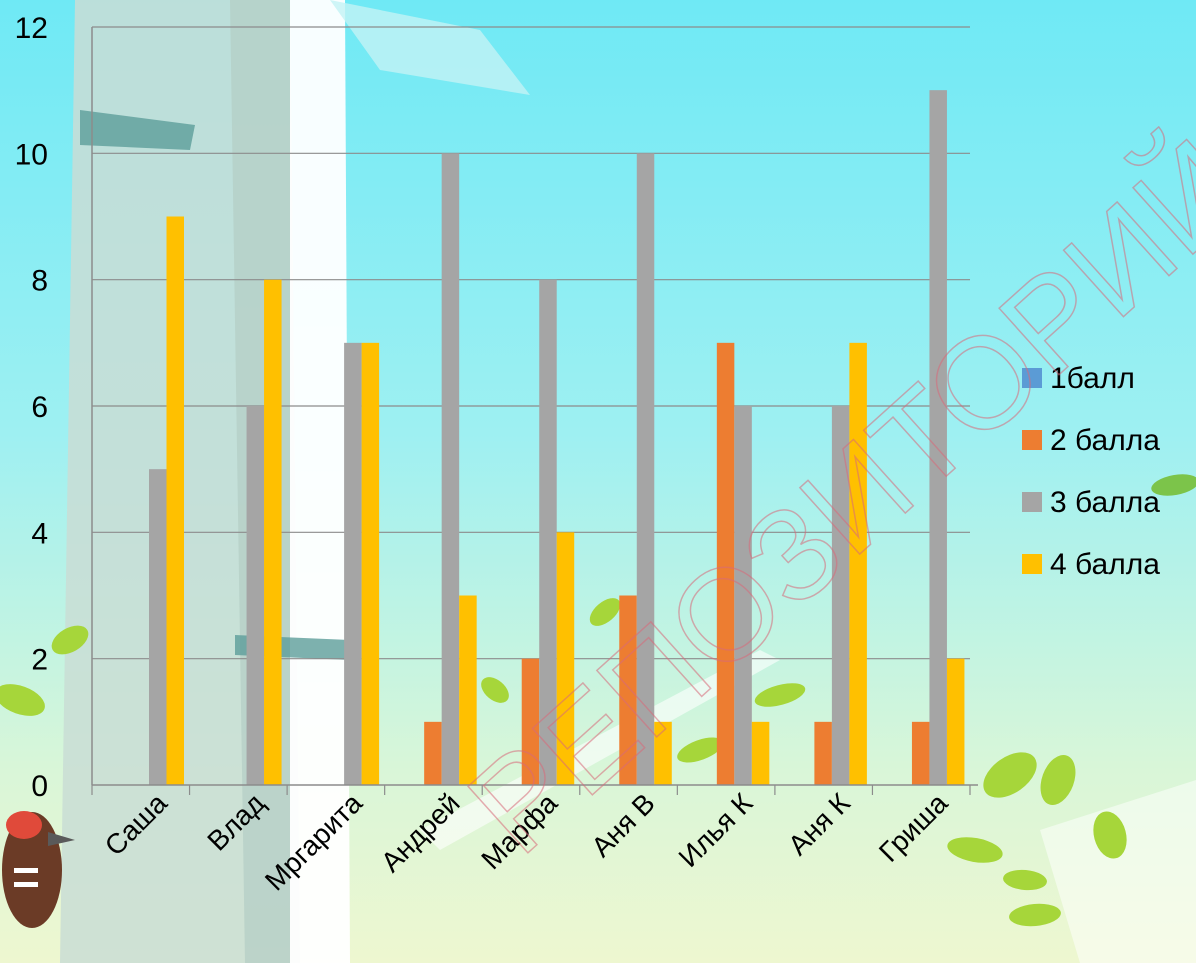 The width and height of the screenshot is (1196, 963). What do you see at coordinates (137, 130) in the screenshot?
I see `branch-top` at bounding box center [137, 130].